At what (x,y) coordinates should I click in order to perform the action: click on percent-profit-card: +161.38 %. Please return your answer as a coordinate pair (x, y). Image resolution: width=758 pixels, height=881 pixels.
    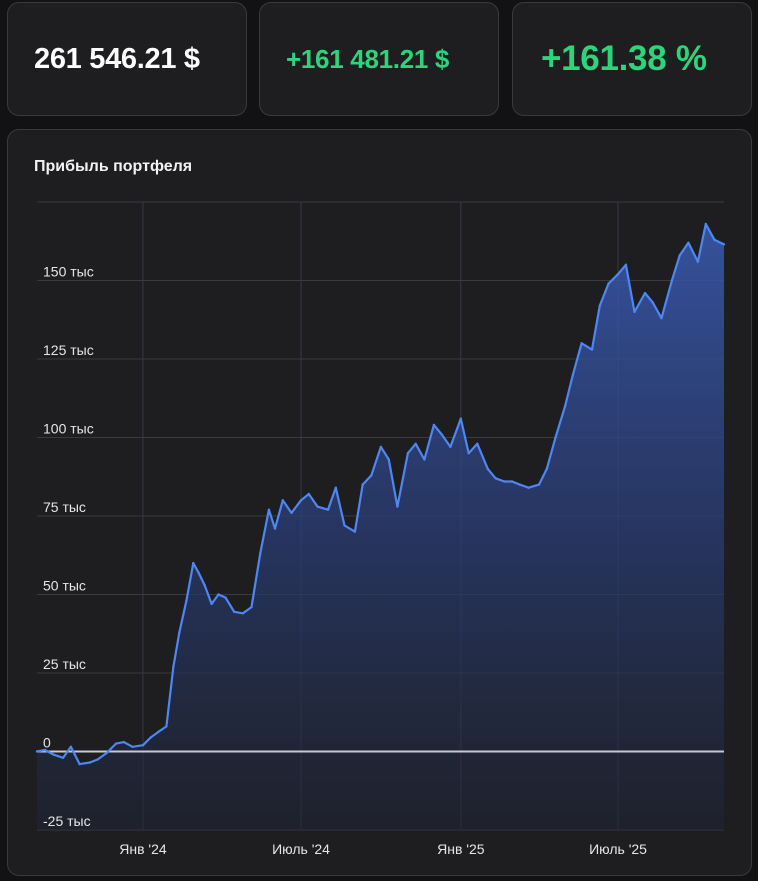
    Looking at the image, I should click on (632, 59).